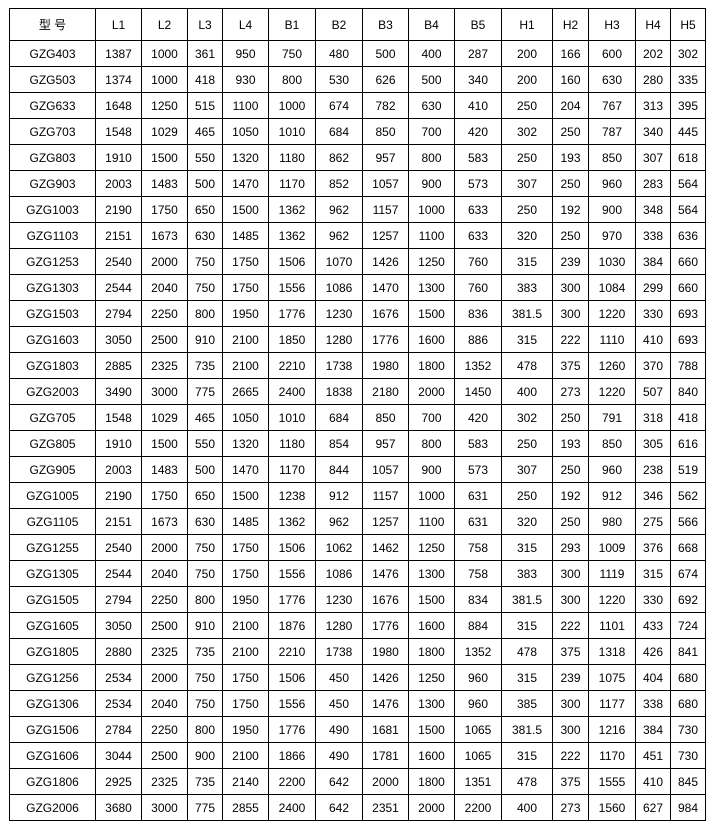  What do you see at coordinates (653, 547) in the screenshot?
I see `value-cell: 376` at bounding box center [653, 547].